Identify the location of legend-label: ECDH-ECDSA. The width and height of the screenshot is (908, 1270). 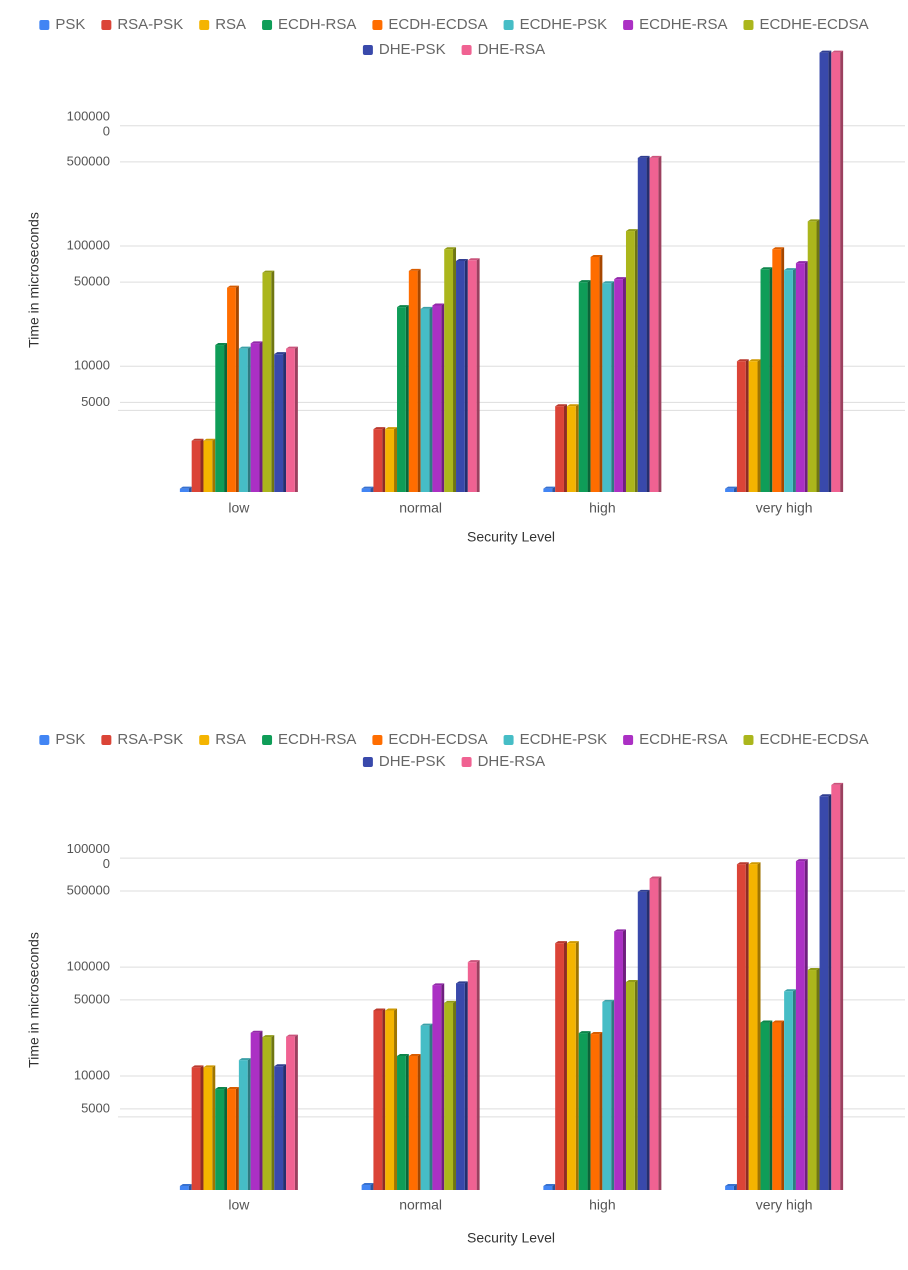
(437, 739).